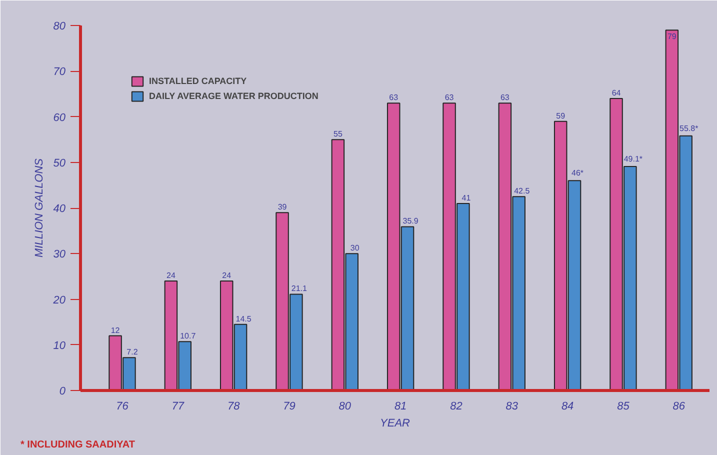 This screenshot has width=717, height=455. Describe the element at coordinates (59, 254) in the screenshot. I see `y-tick-label: 30` at that location.